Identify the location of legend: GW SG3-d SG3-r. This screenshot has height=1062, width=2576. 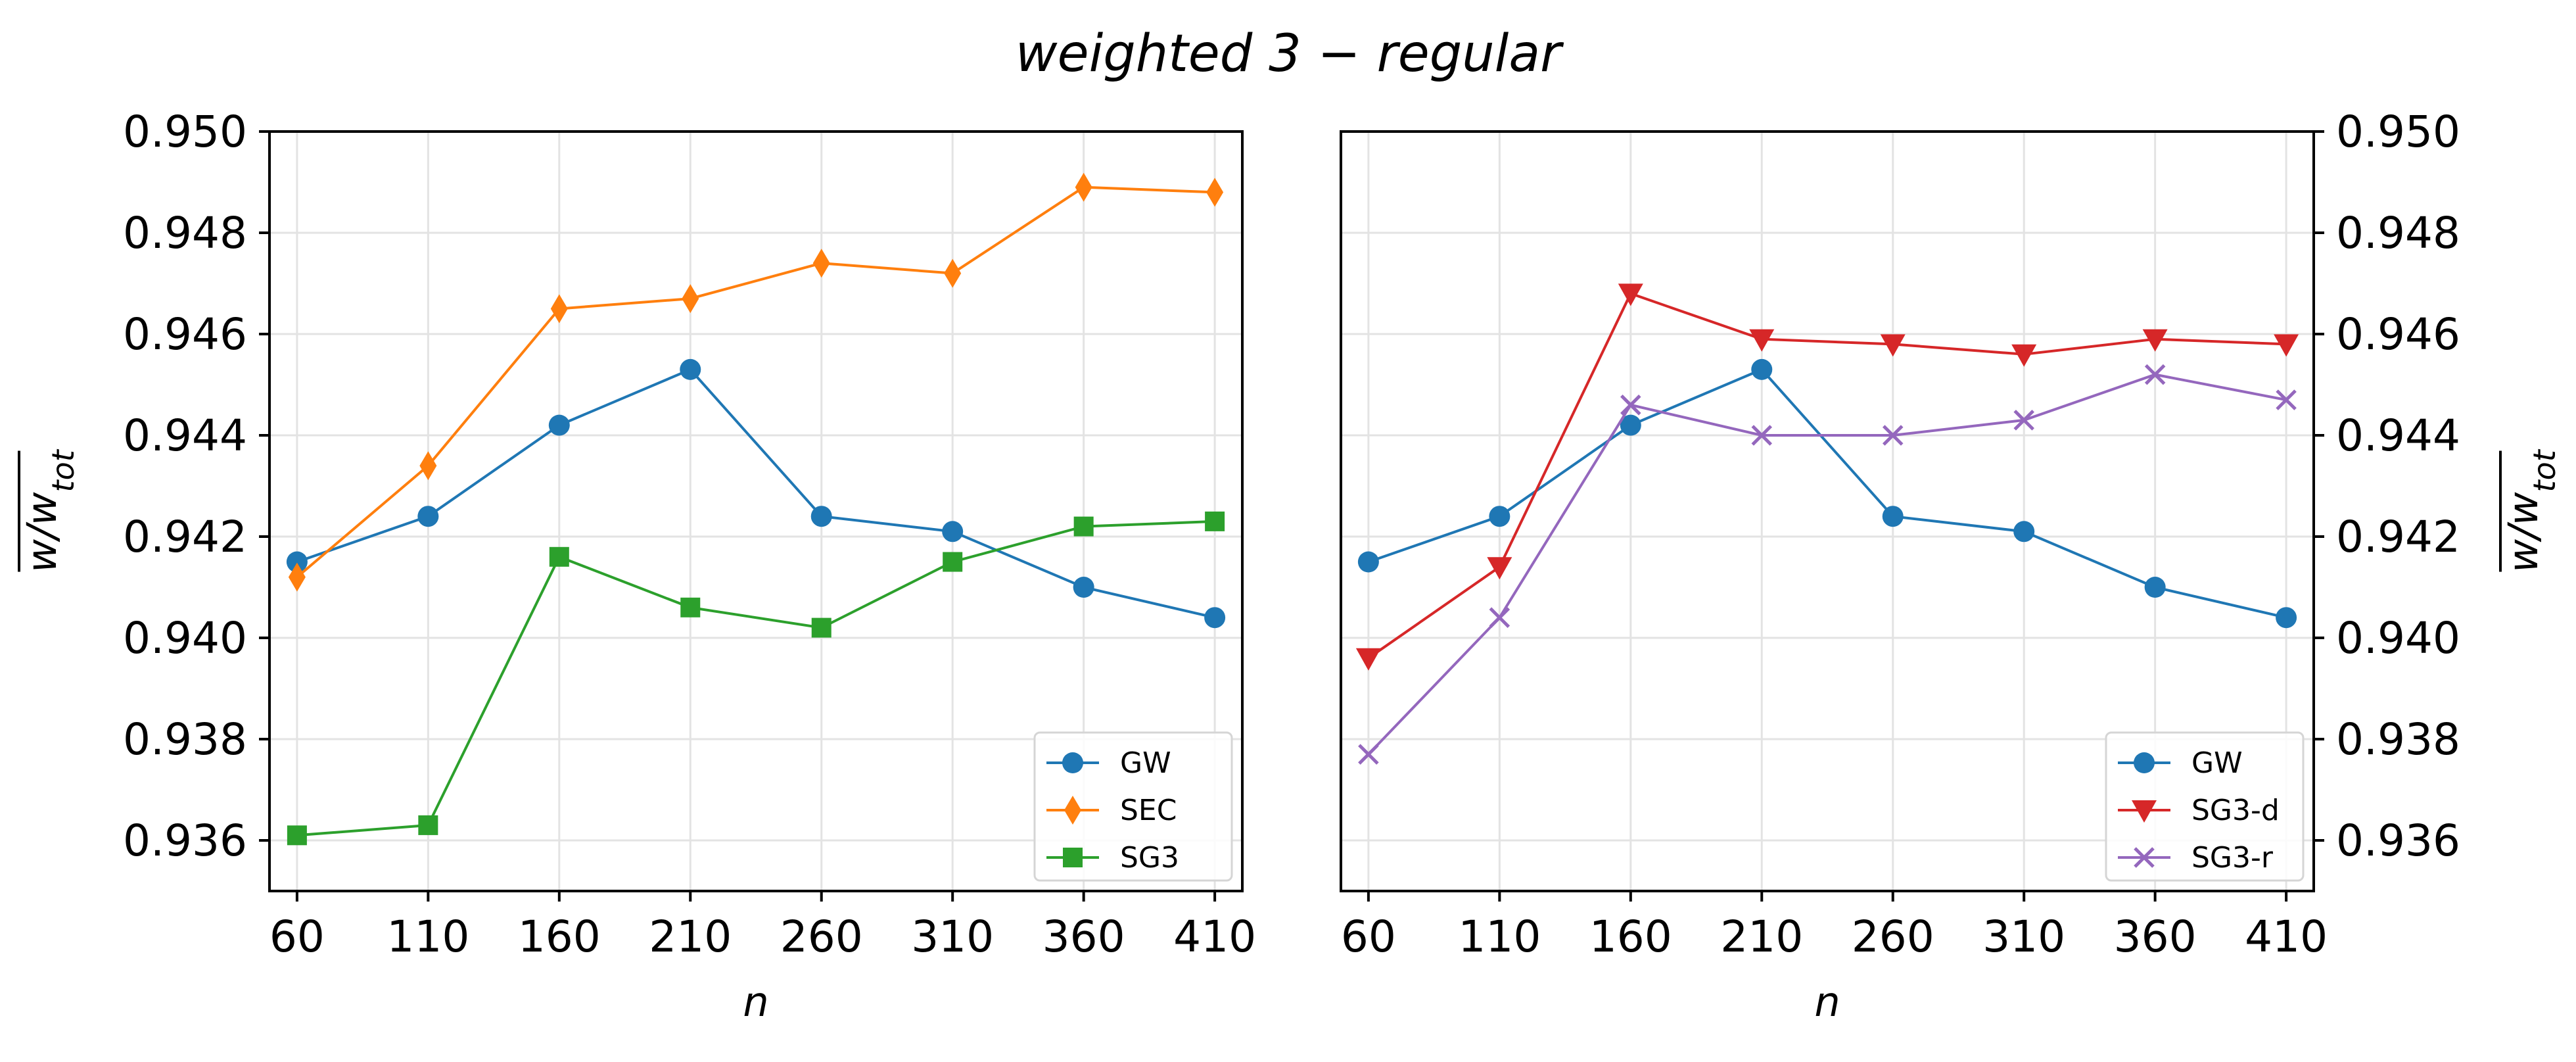
(2205, 806).